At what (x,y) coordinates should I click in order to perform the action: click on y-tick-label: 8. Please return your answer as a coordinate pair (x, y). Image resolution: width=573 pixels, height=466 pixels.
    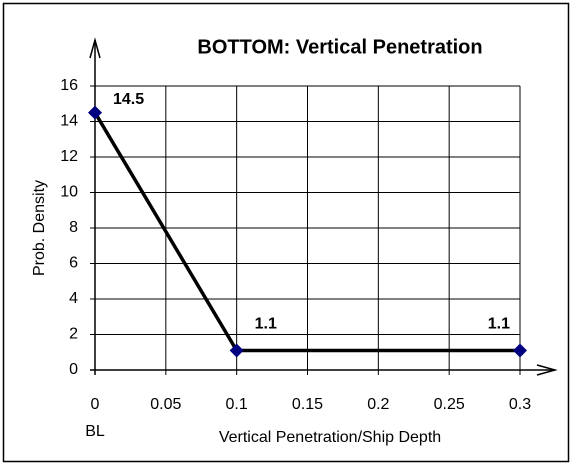
    Looking at the image, I should click on (73, 227).